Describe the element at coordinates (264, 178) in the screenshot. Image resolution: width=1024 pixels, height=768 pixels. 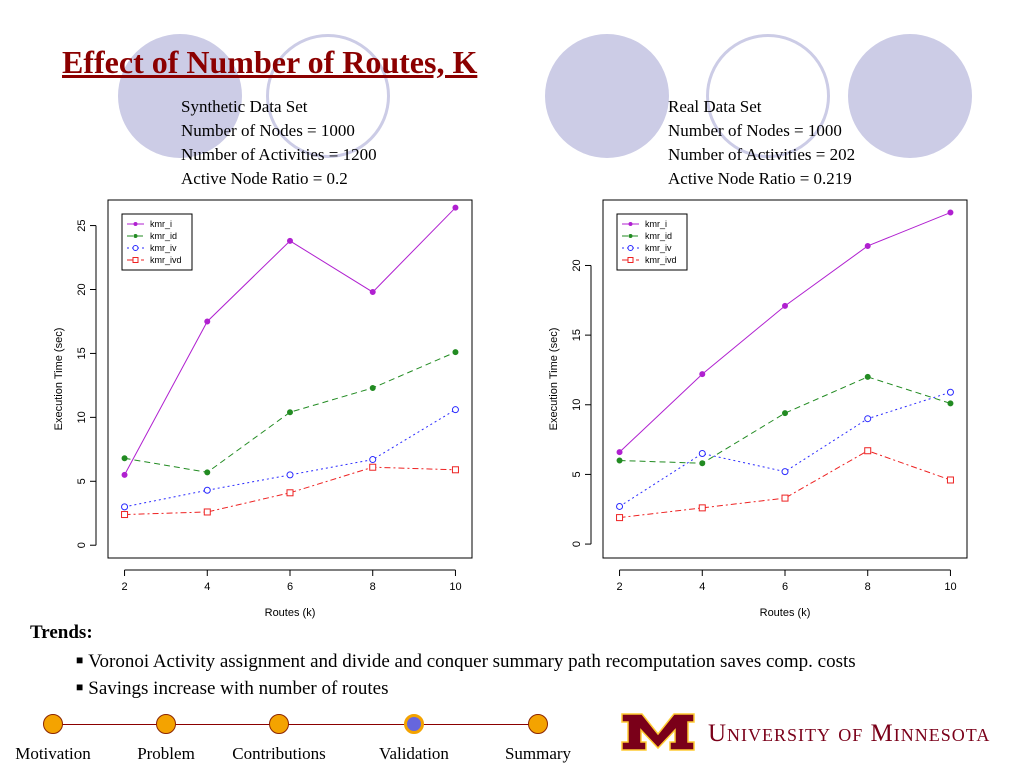
I see `info-line: Active Node Ratio = 0.2` at that location.